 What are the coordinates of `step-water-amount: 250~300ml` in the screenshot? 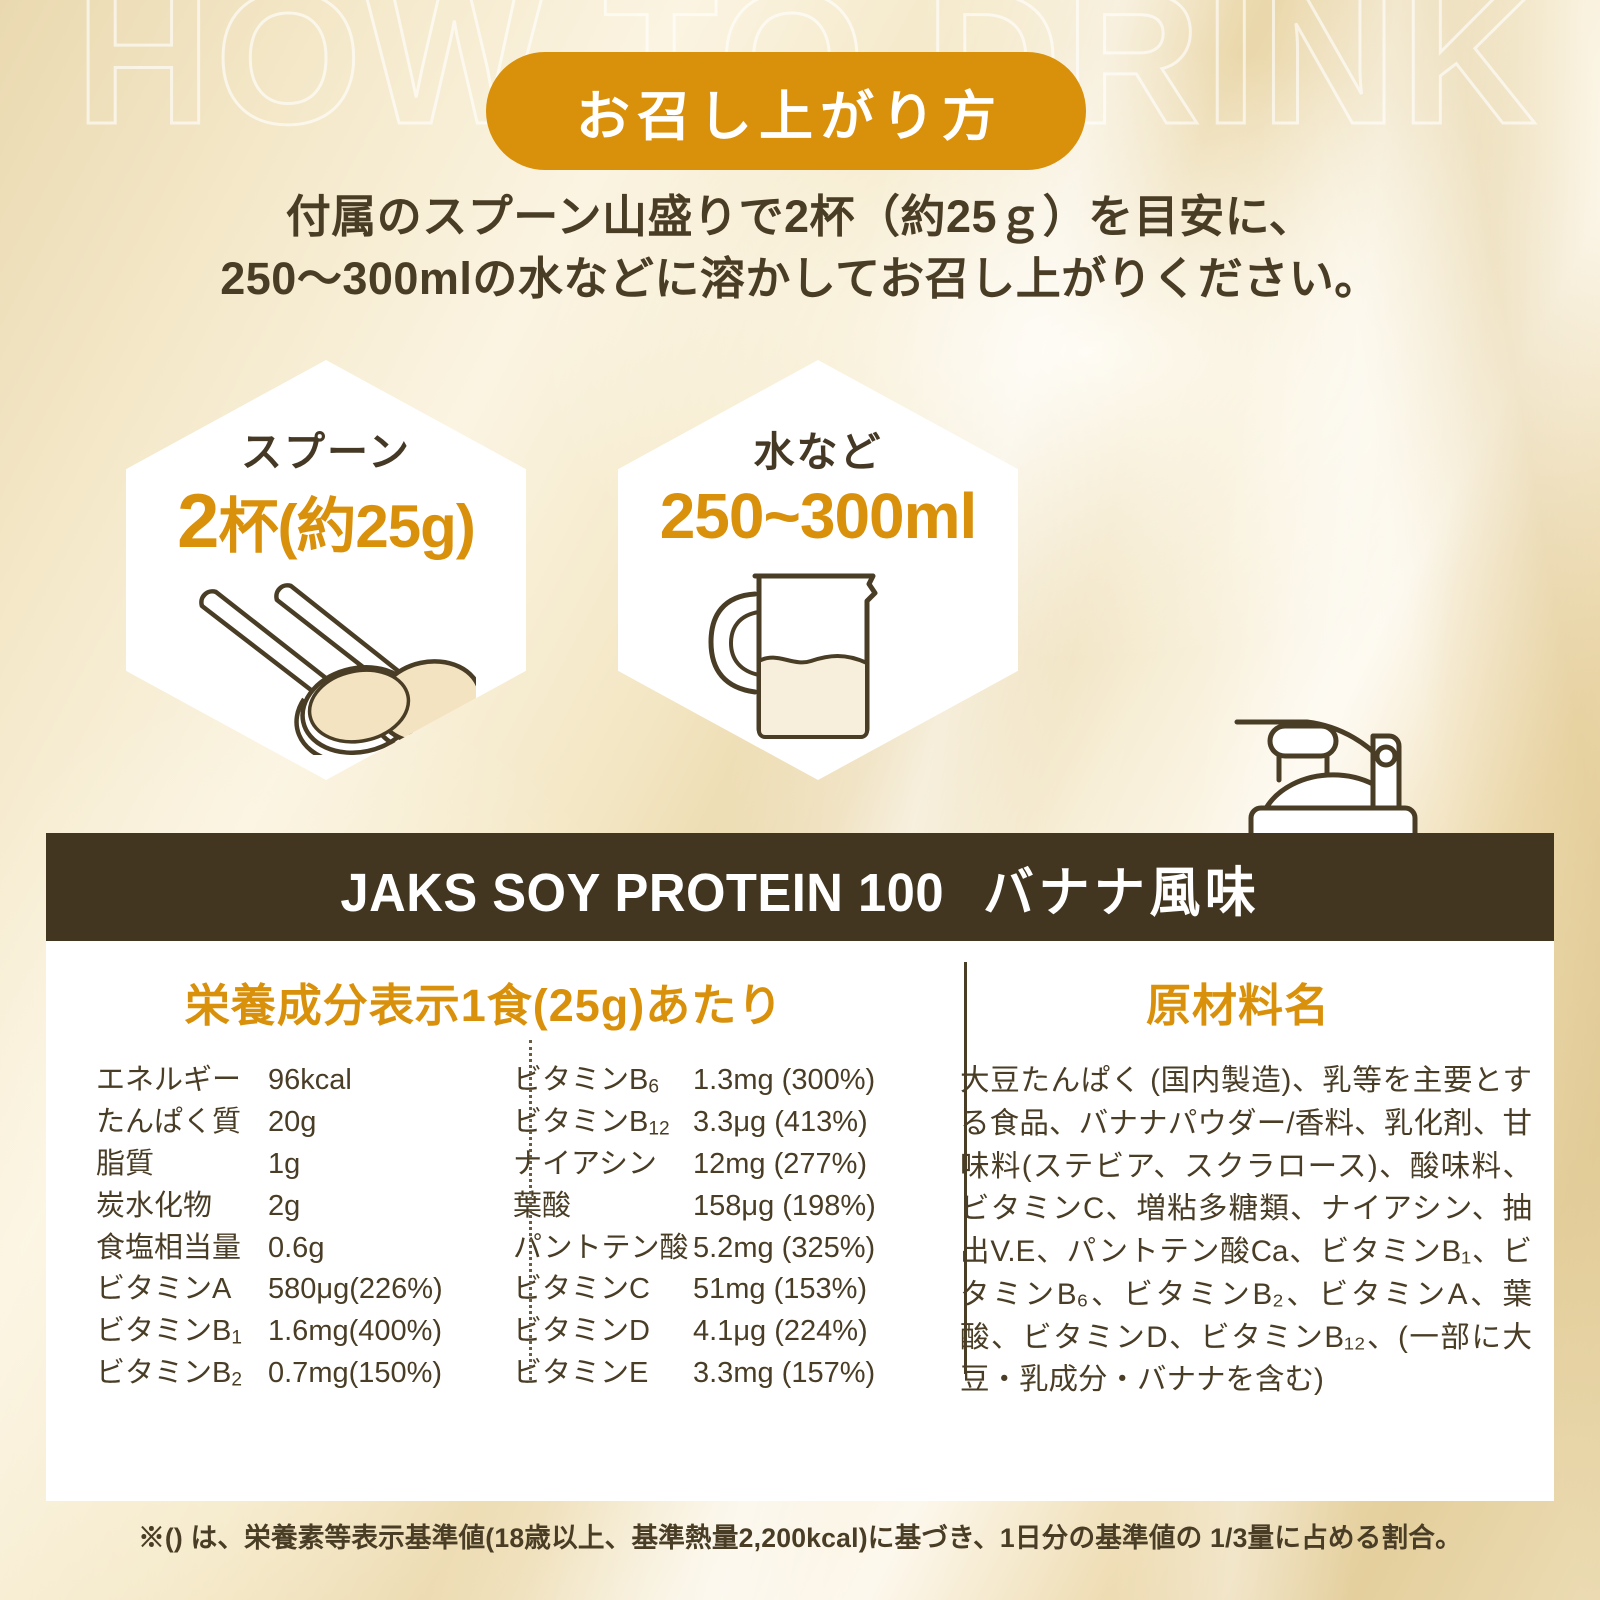 It's located at (818, 516).